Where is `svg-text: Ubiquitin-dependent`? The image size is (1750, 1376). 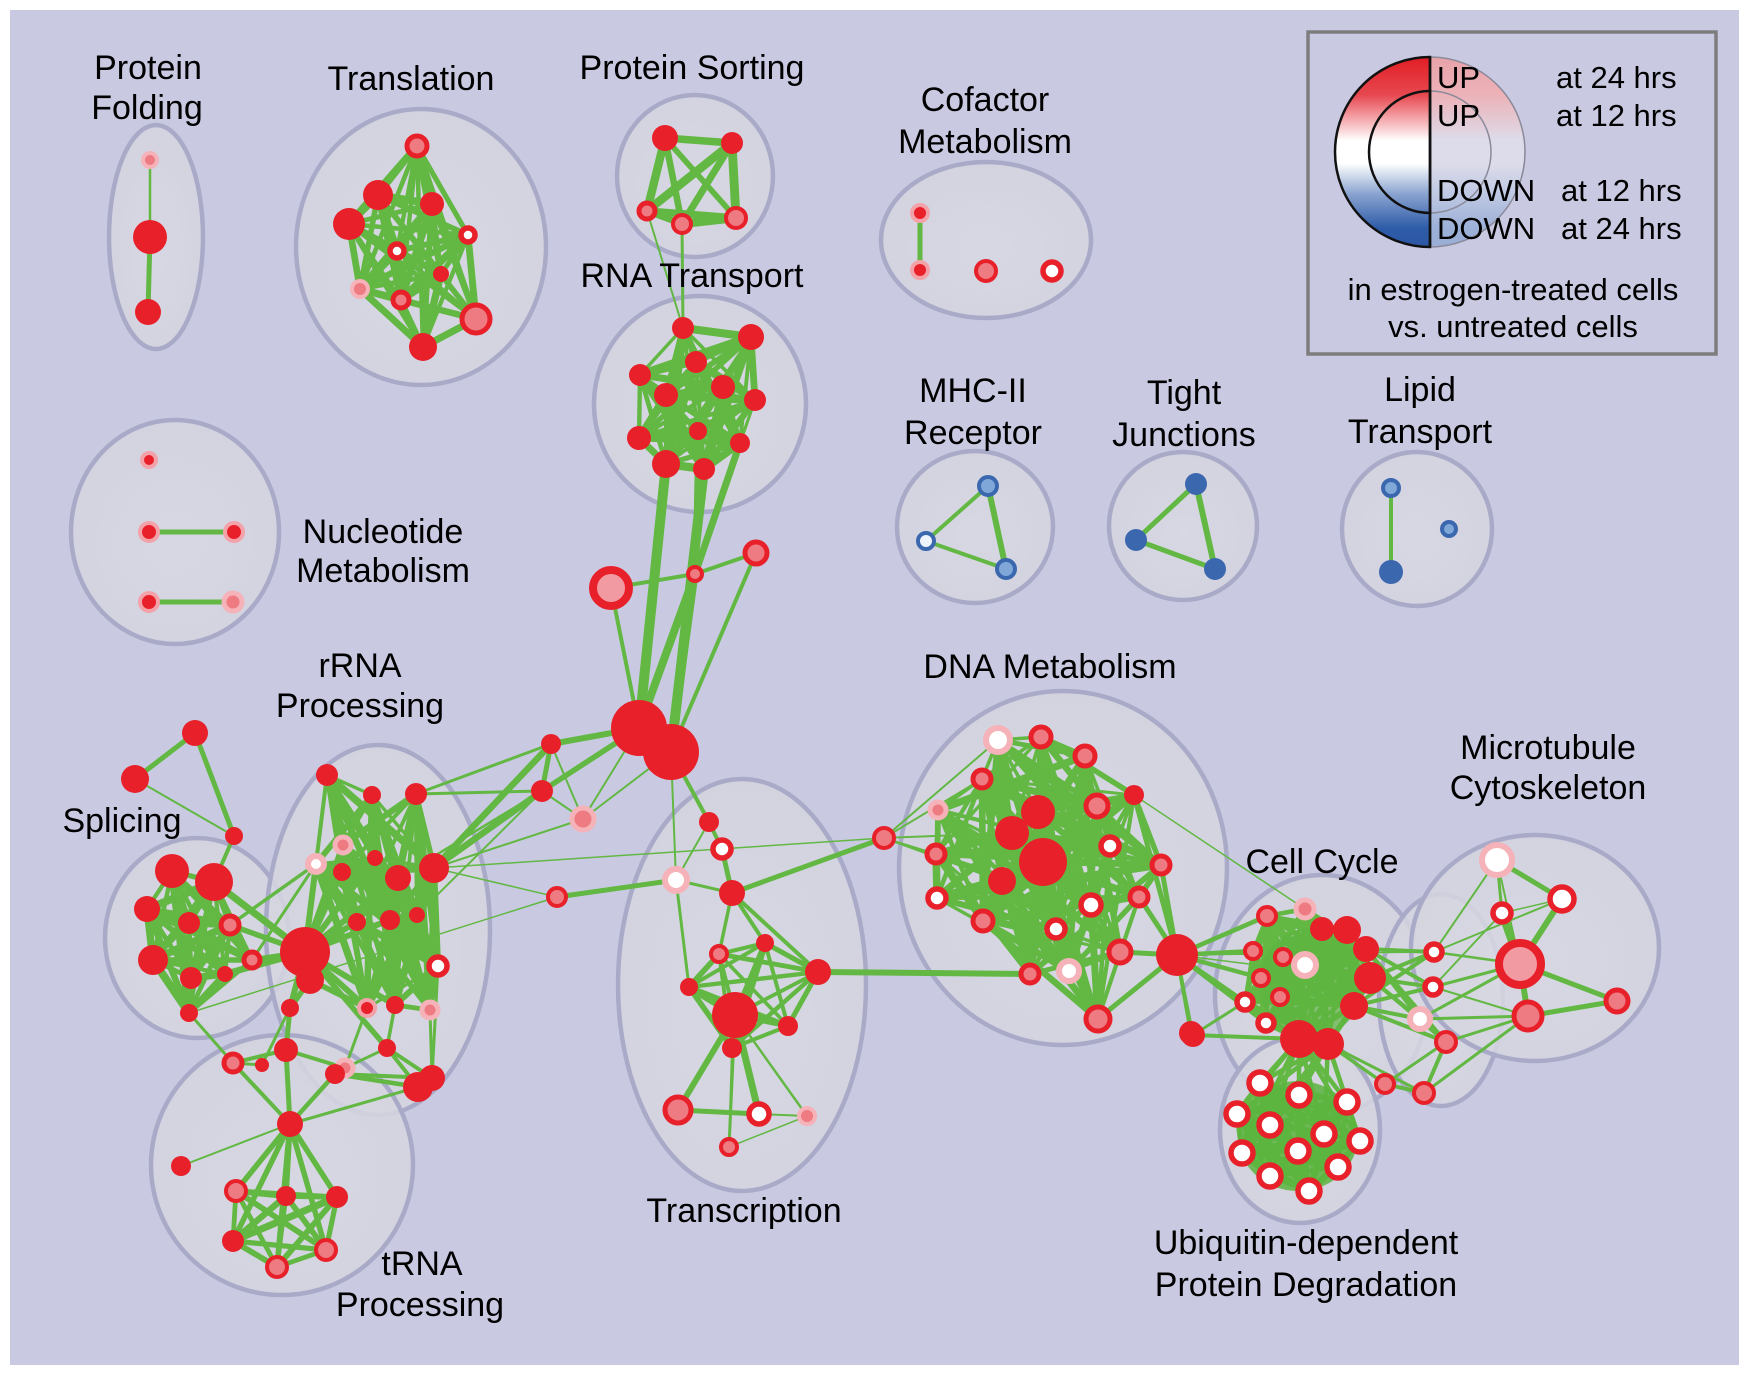
svg-text: Ubiquitin-dependent is located at coordinates (1306, 1243).